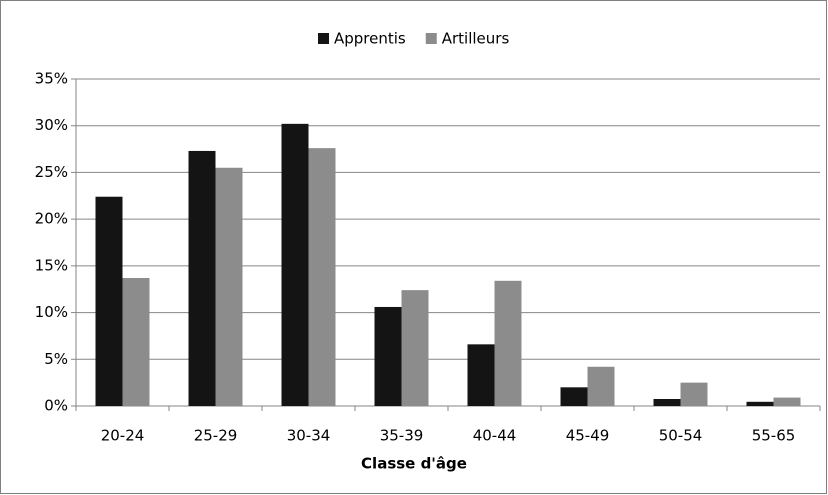 This screenshot has width=828, height=495. What do you see at coordinates (588, 436) in the screenshot?
I see `x-tick-label: 45-49` at bounding box center [588, 436].